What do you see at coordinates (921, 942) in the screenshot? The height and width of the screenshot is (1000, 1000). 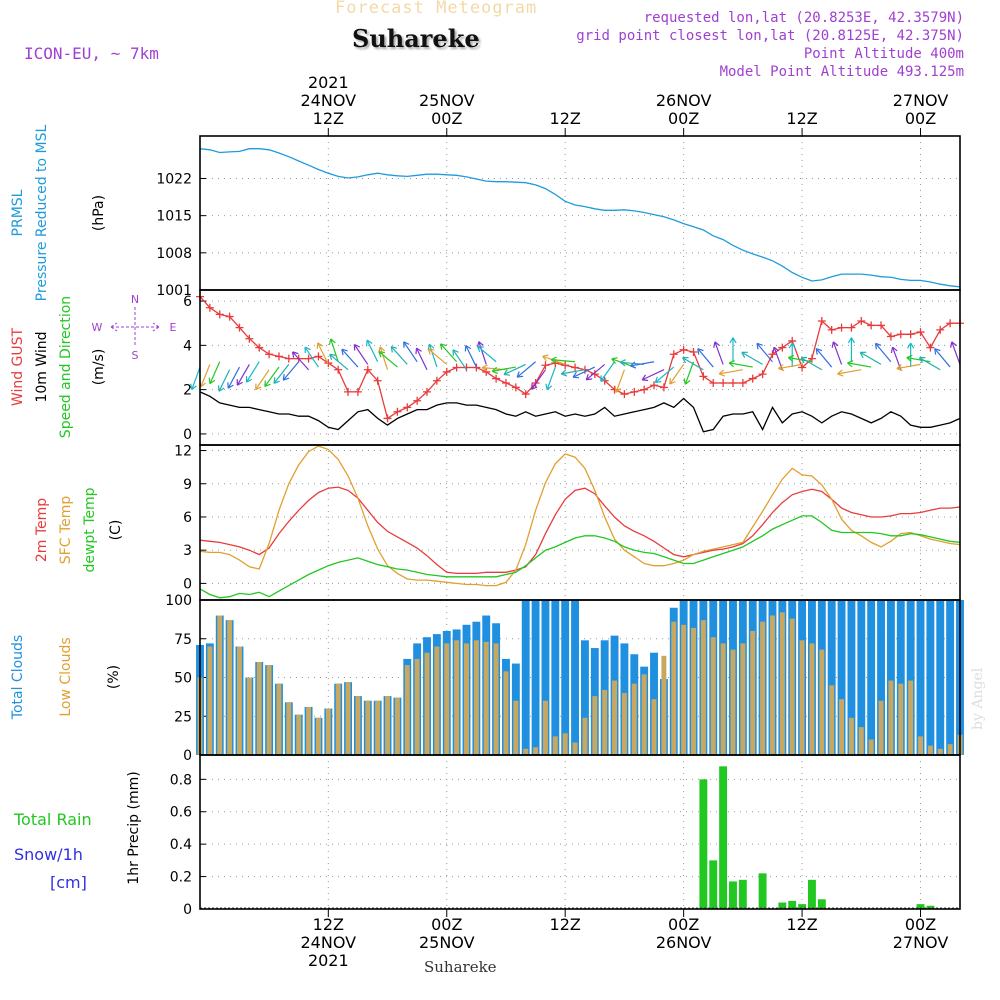 I see `time-label-bottom: 27NOV` at bounding box center [921, 942].